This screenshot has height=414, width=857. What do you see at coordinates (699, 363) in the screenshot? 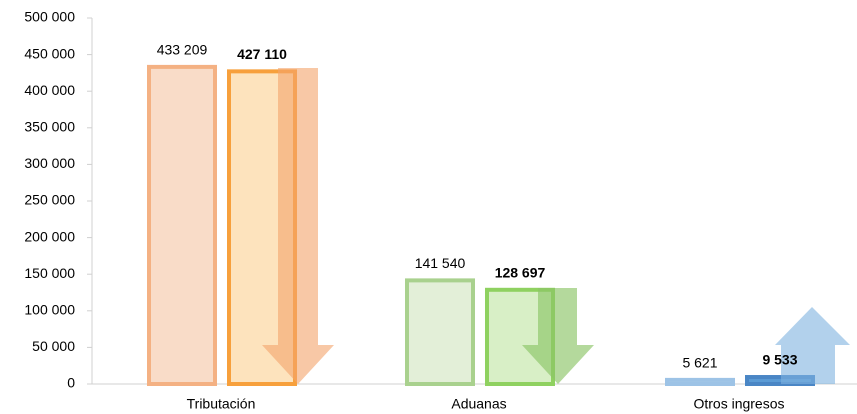
I see `value-label: 5 621` at bounding box center [699, 363].